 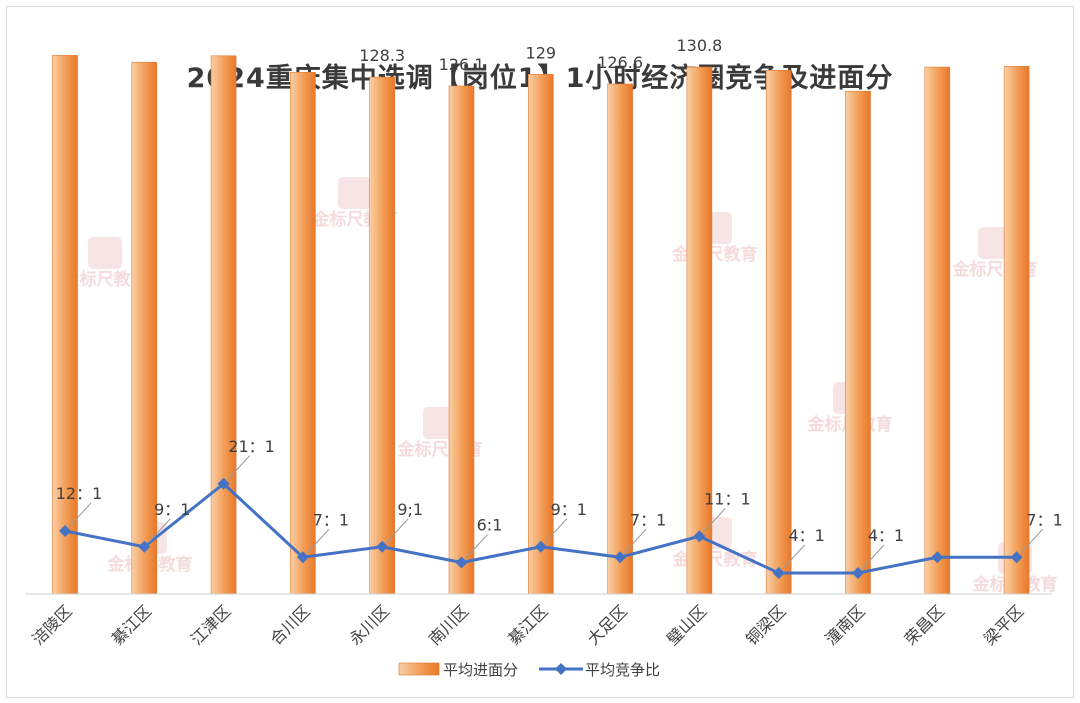 I want to click on legend-label-line: 平均竞争比, so click(x=622, y=670).